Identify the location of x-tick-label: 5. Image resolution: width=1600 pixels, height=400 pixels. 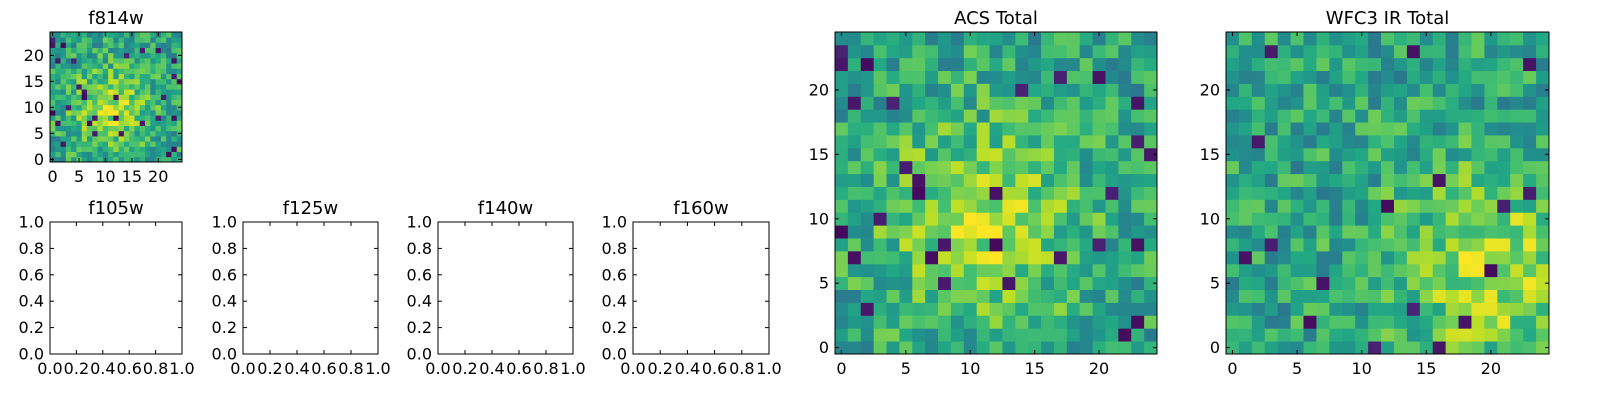
(906, 368).